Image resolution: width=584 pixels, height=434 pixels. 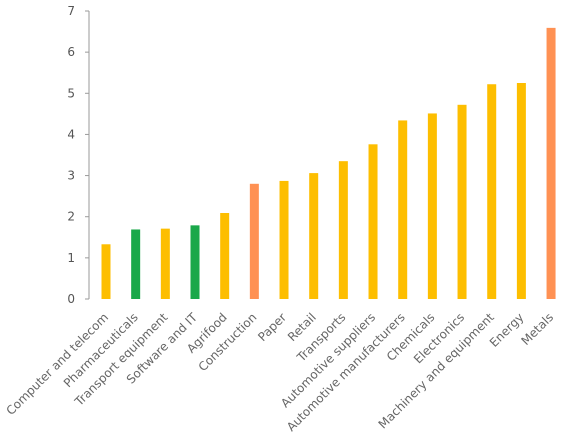 I want to click on y-tick-label: 0, so click(x=71, y=299).